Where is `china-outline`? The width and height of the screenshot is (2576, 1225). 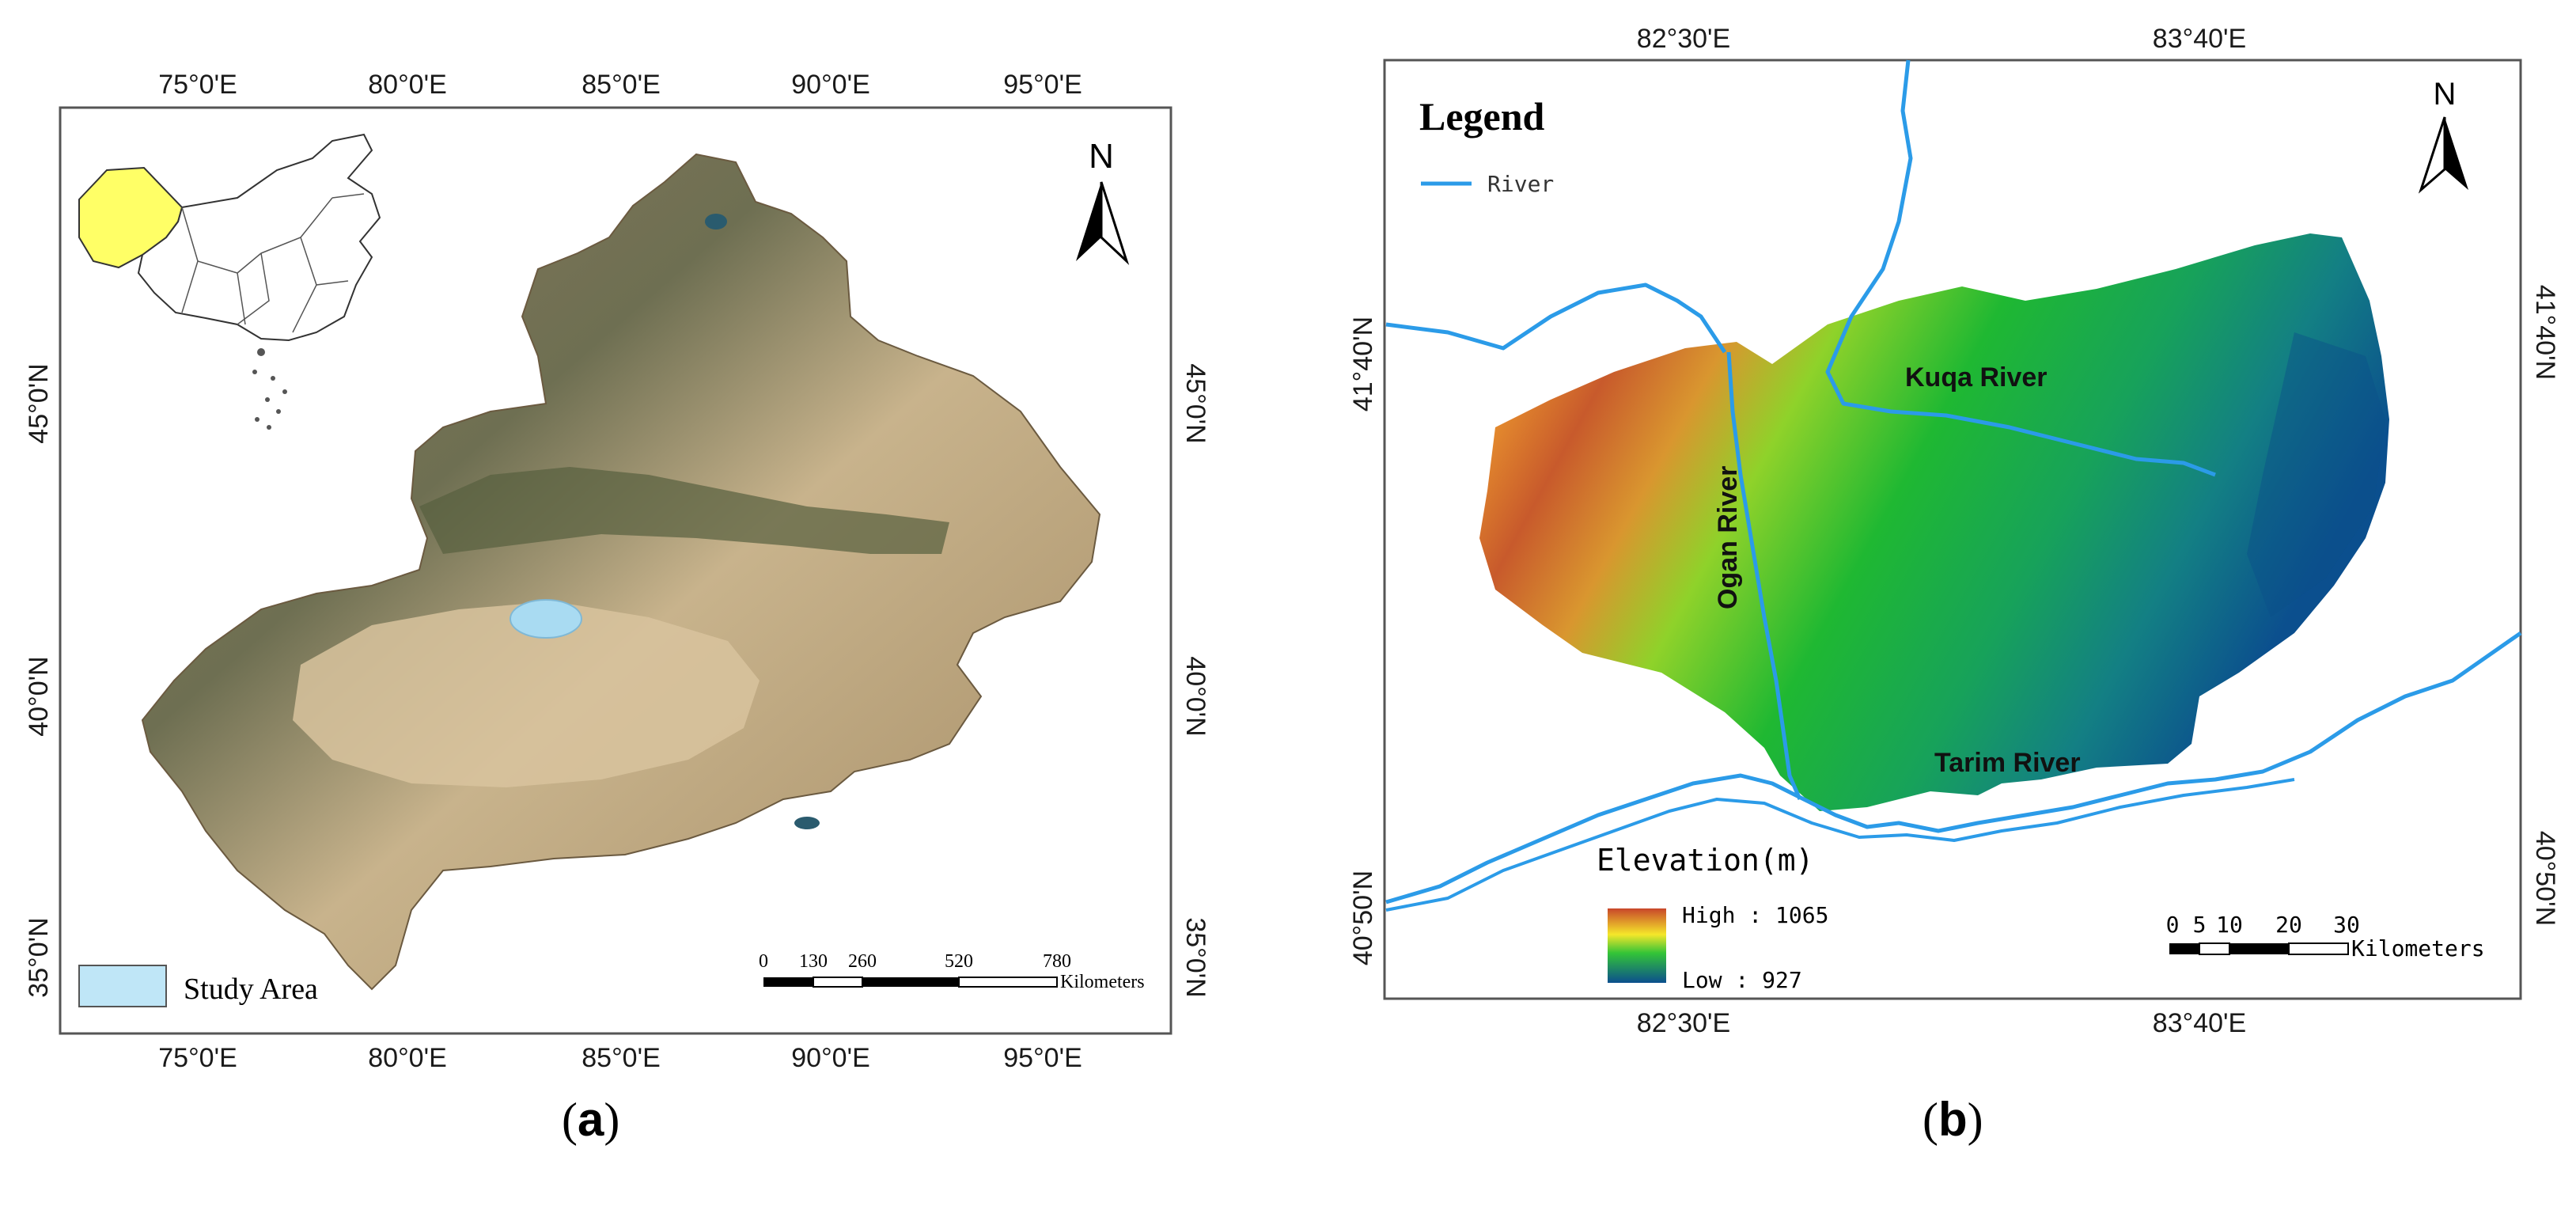
china-outline is located at coordinates (259, 238).